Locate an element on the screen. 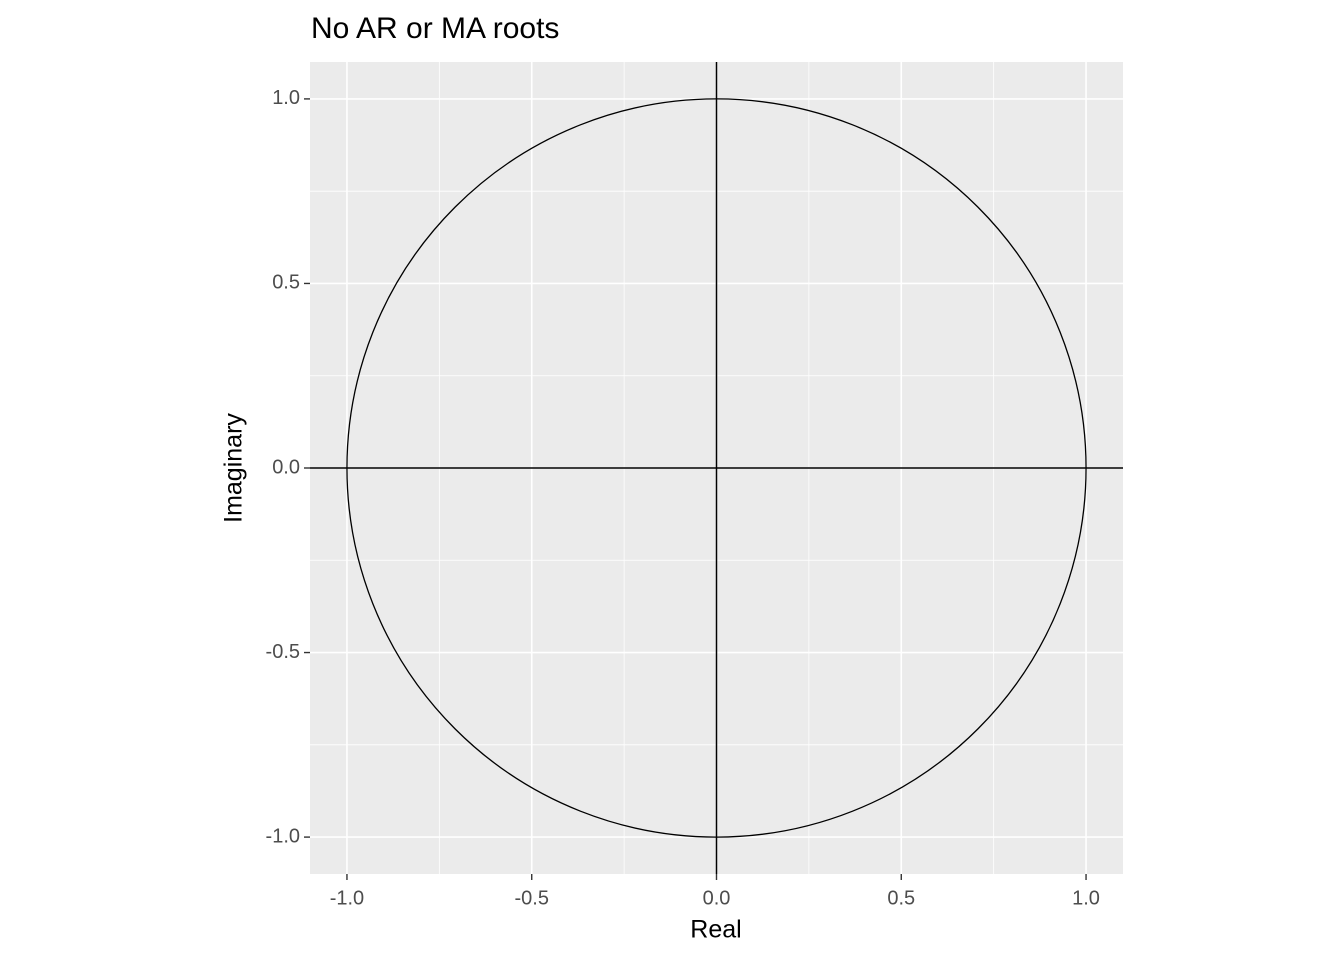 This screenshot has height=960, width=1344. x-tick-label: 0.0 is located at coordinates (717, 898).